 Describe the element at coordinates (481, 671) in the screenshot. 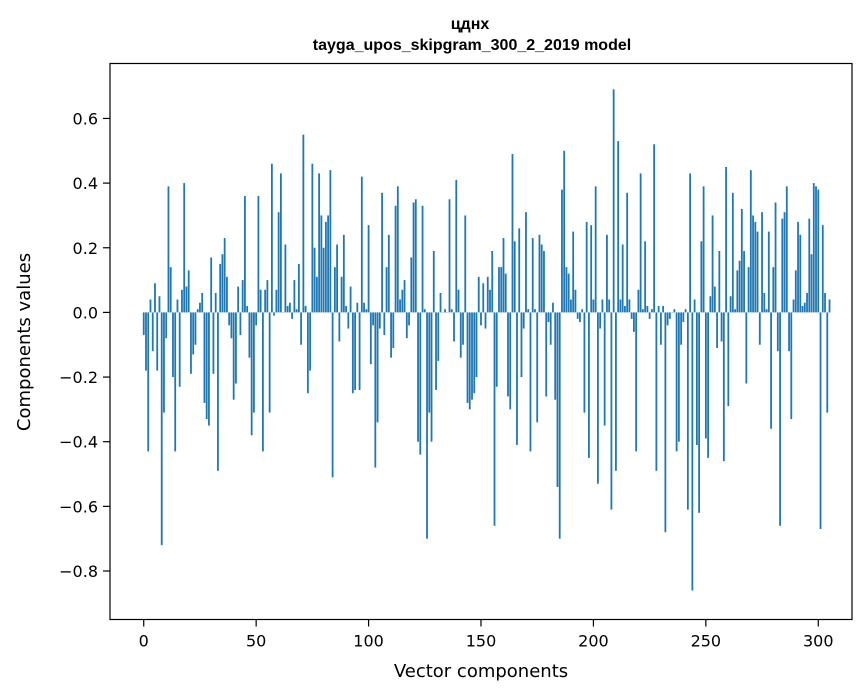

I see `x-axis-label: Vector components` at that location.